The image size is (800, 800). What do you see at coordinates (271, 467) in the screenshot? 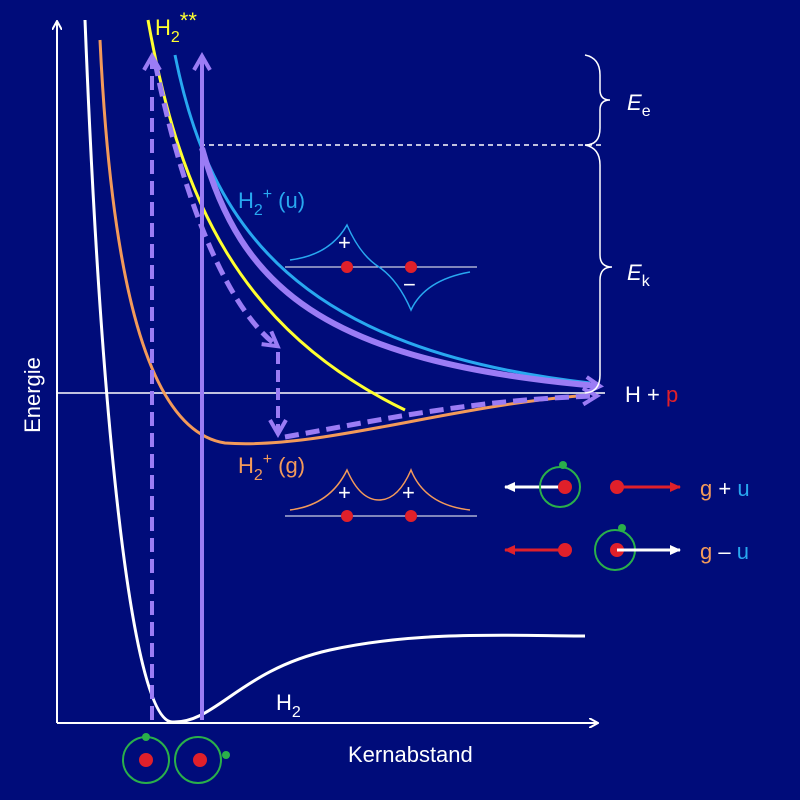
I see `h2-plus-g-label: H2+ (g)` at bounding box center [271, 467].